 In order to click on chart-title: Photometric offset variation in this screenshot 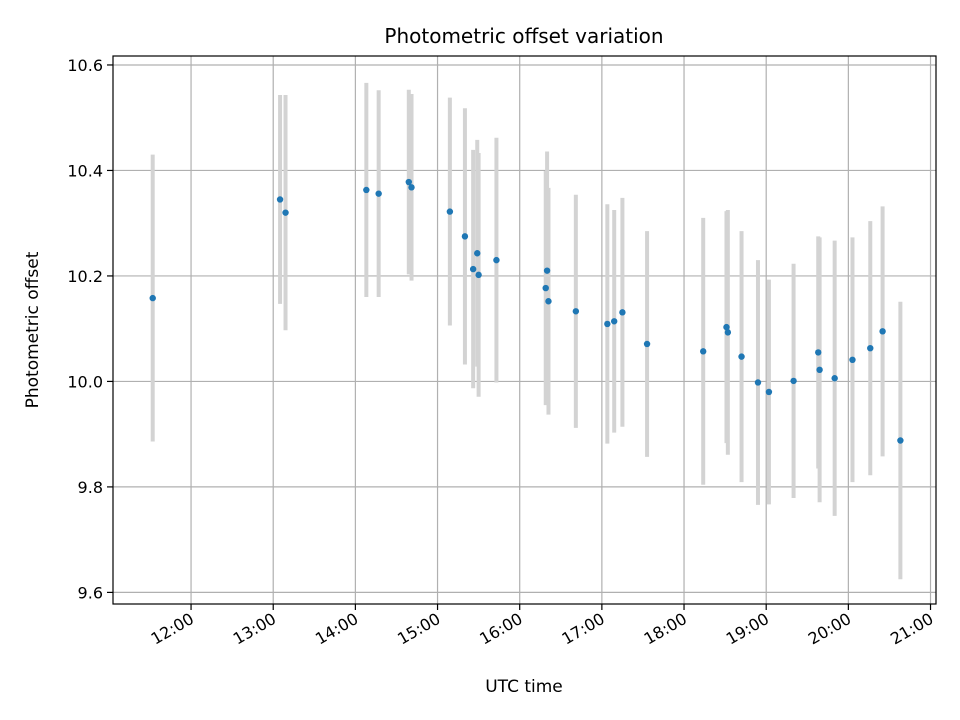, I will do `click(523, 36)`.